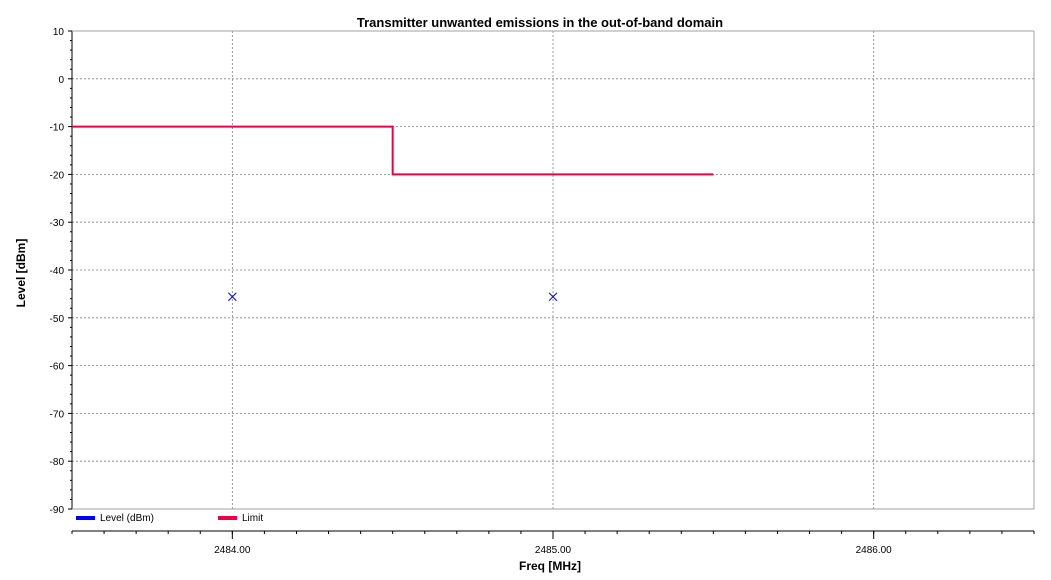 The image size is (1051, 580). Describe the element at coordinates (59, 32) in the screenshot. I see `y-tick-label: 10` at that location.